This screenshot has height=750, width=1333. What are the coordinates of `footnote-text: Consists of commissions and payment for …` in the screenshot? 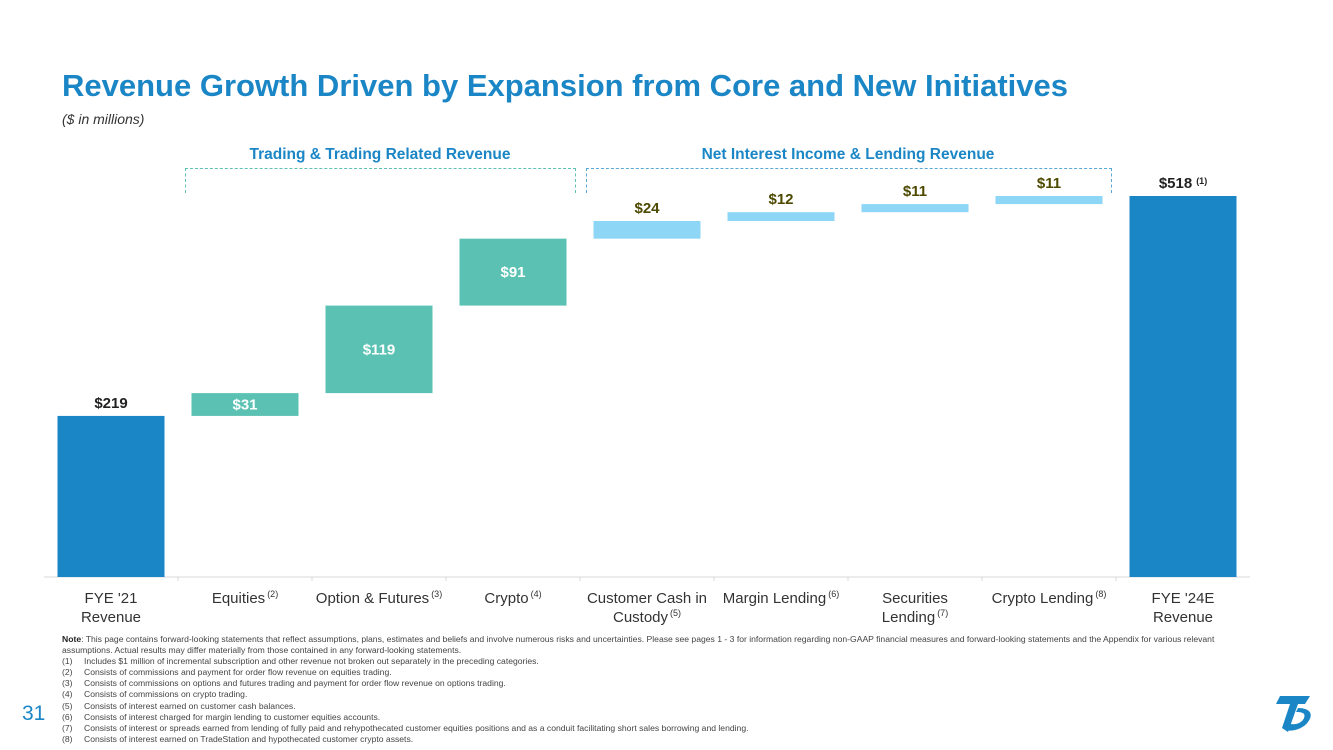 It's located at (238, 672).